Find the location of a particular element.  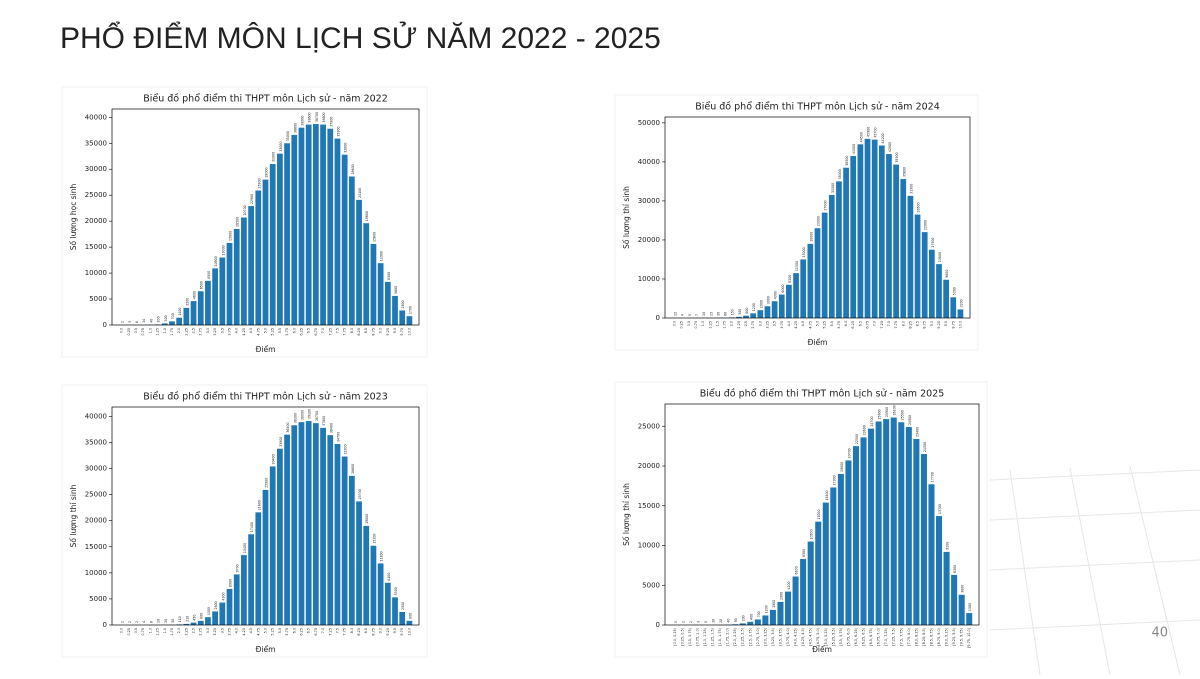

x-tick-label: [7.75, 8.0) is located at coordinates (909, 636).